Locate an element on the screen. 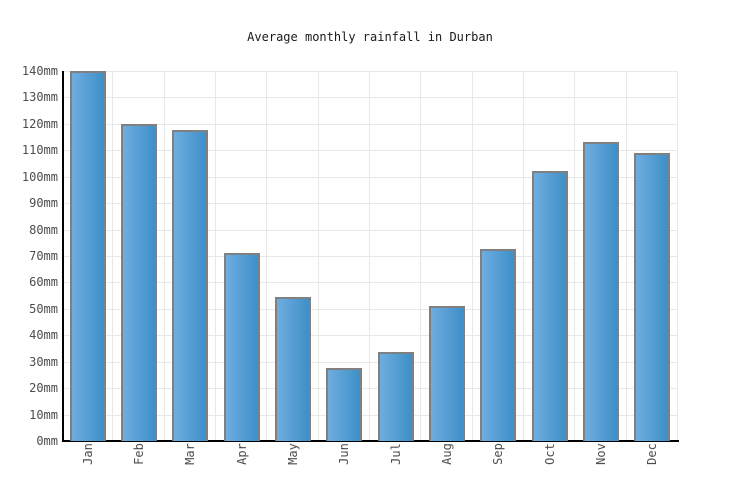 This screenshot has width=736, height=500. chart-title: Average monthly rainfall in Durban is located at coordinates (370, 37).